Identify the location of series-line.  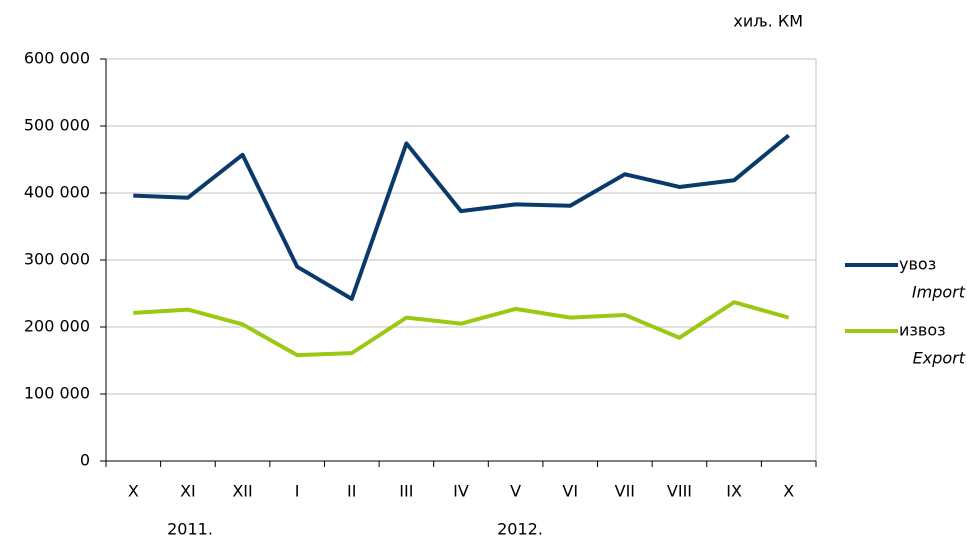
(461, 329).